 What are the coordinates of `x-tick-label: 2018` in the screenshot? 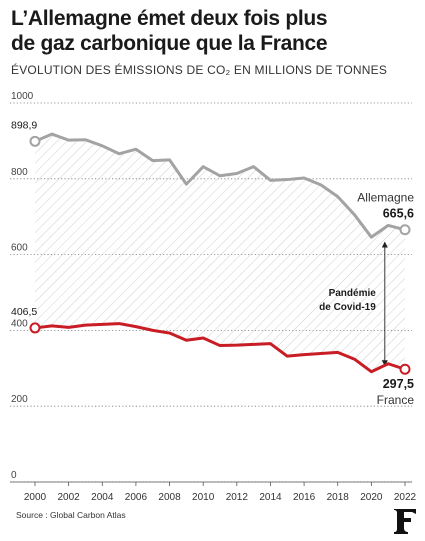 It's located at (338, 497).